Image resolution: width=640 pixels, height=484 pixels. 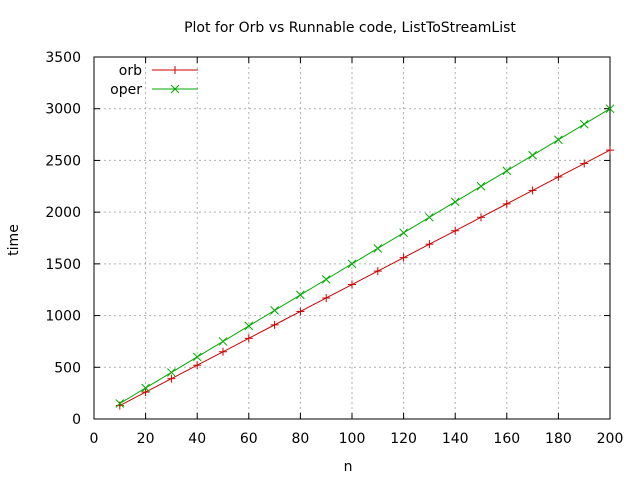 I want to click on x-tick-label: 180, so click(x=558, y=439).